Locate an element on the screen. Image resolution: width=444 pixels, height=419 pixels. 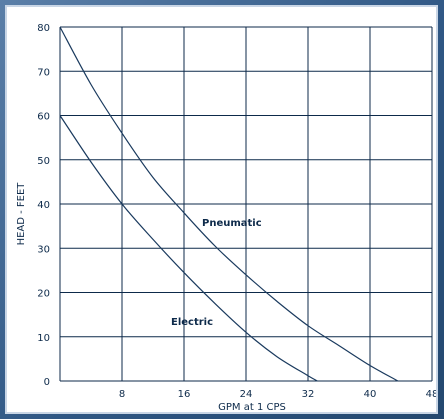
annotation-pneumatic: Pneumatic is located at coordinates (232, 223).